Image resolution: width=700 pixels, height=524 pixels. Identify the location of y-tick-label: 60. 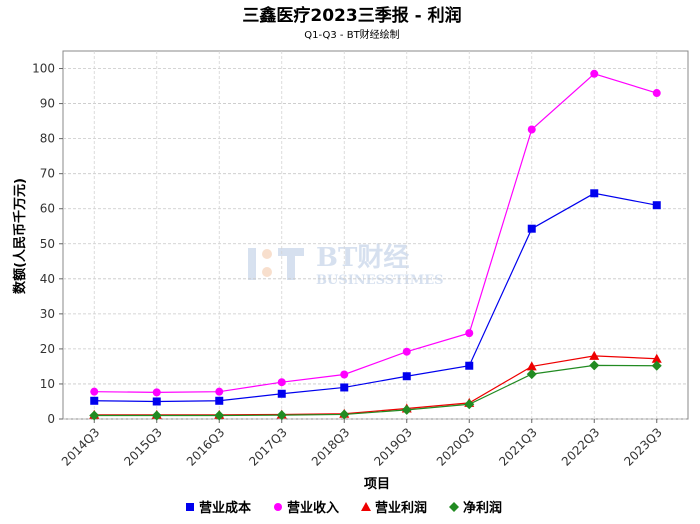
(47, 209).